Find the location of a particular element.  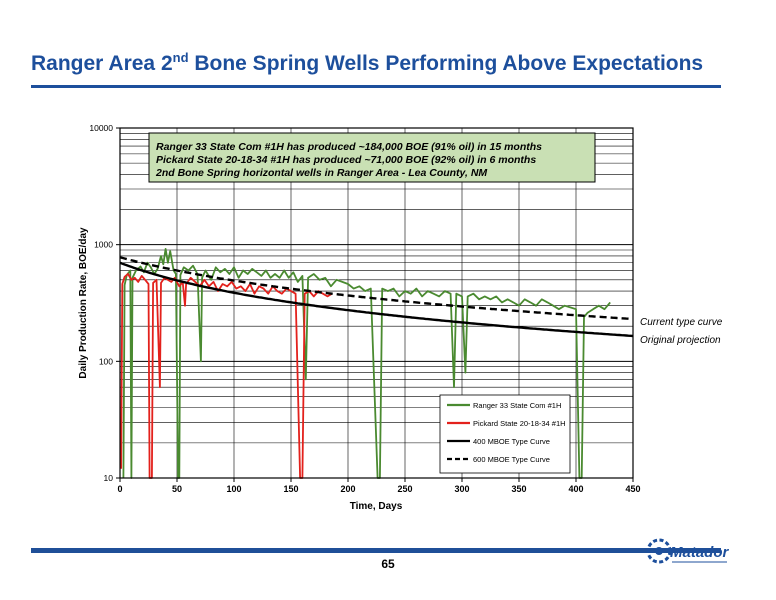

x-tick-label: 450 is located at coordinates (632, 489).